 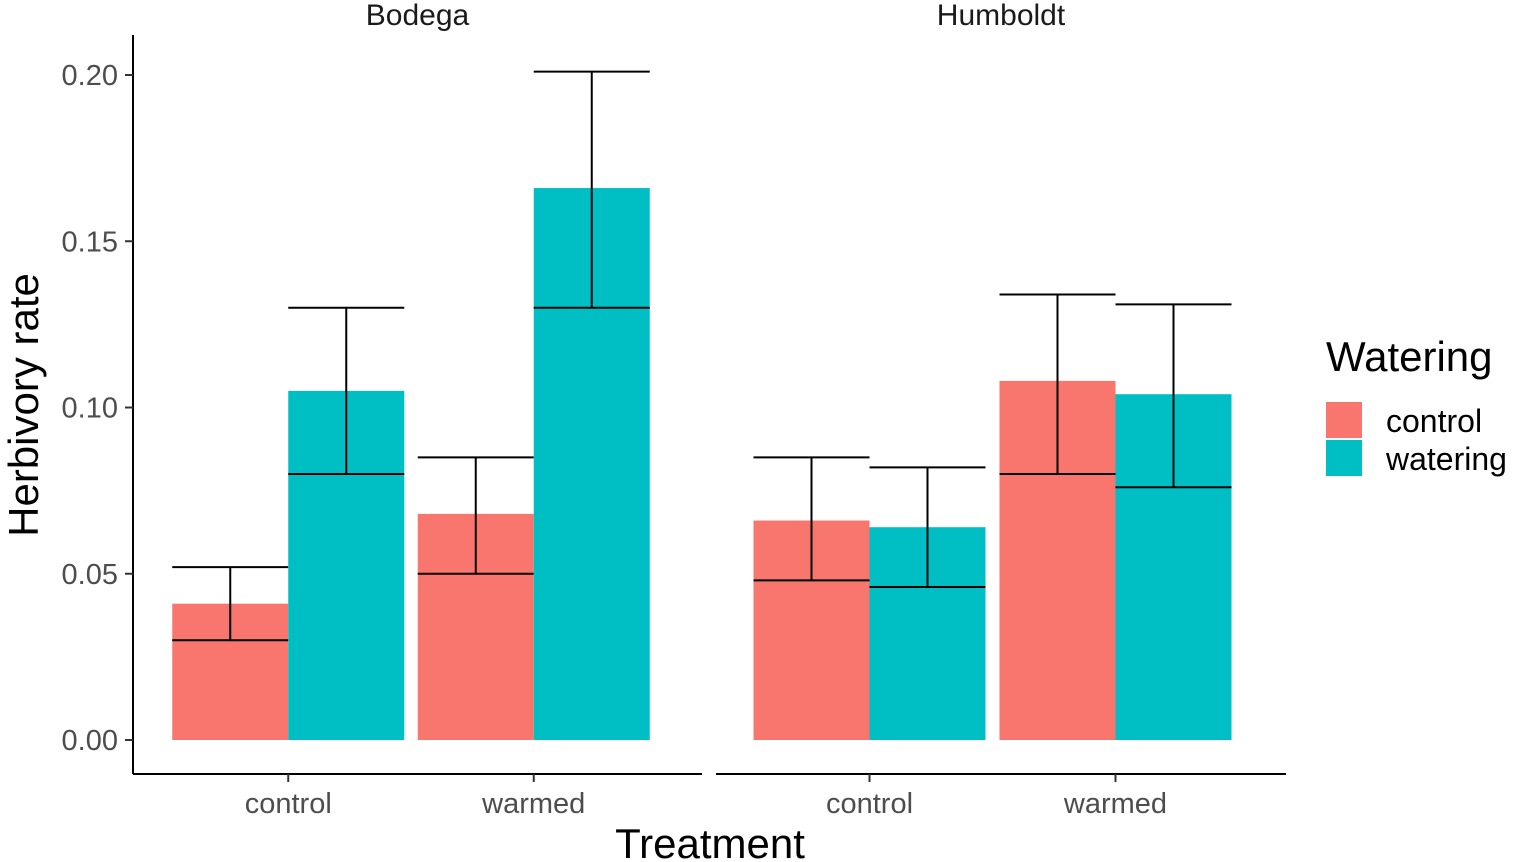 What do you see at coordinates (346, 390) in the screenshot?
I see `error-bar-bodega-control-watering` at bounding box center [346, 390].